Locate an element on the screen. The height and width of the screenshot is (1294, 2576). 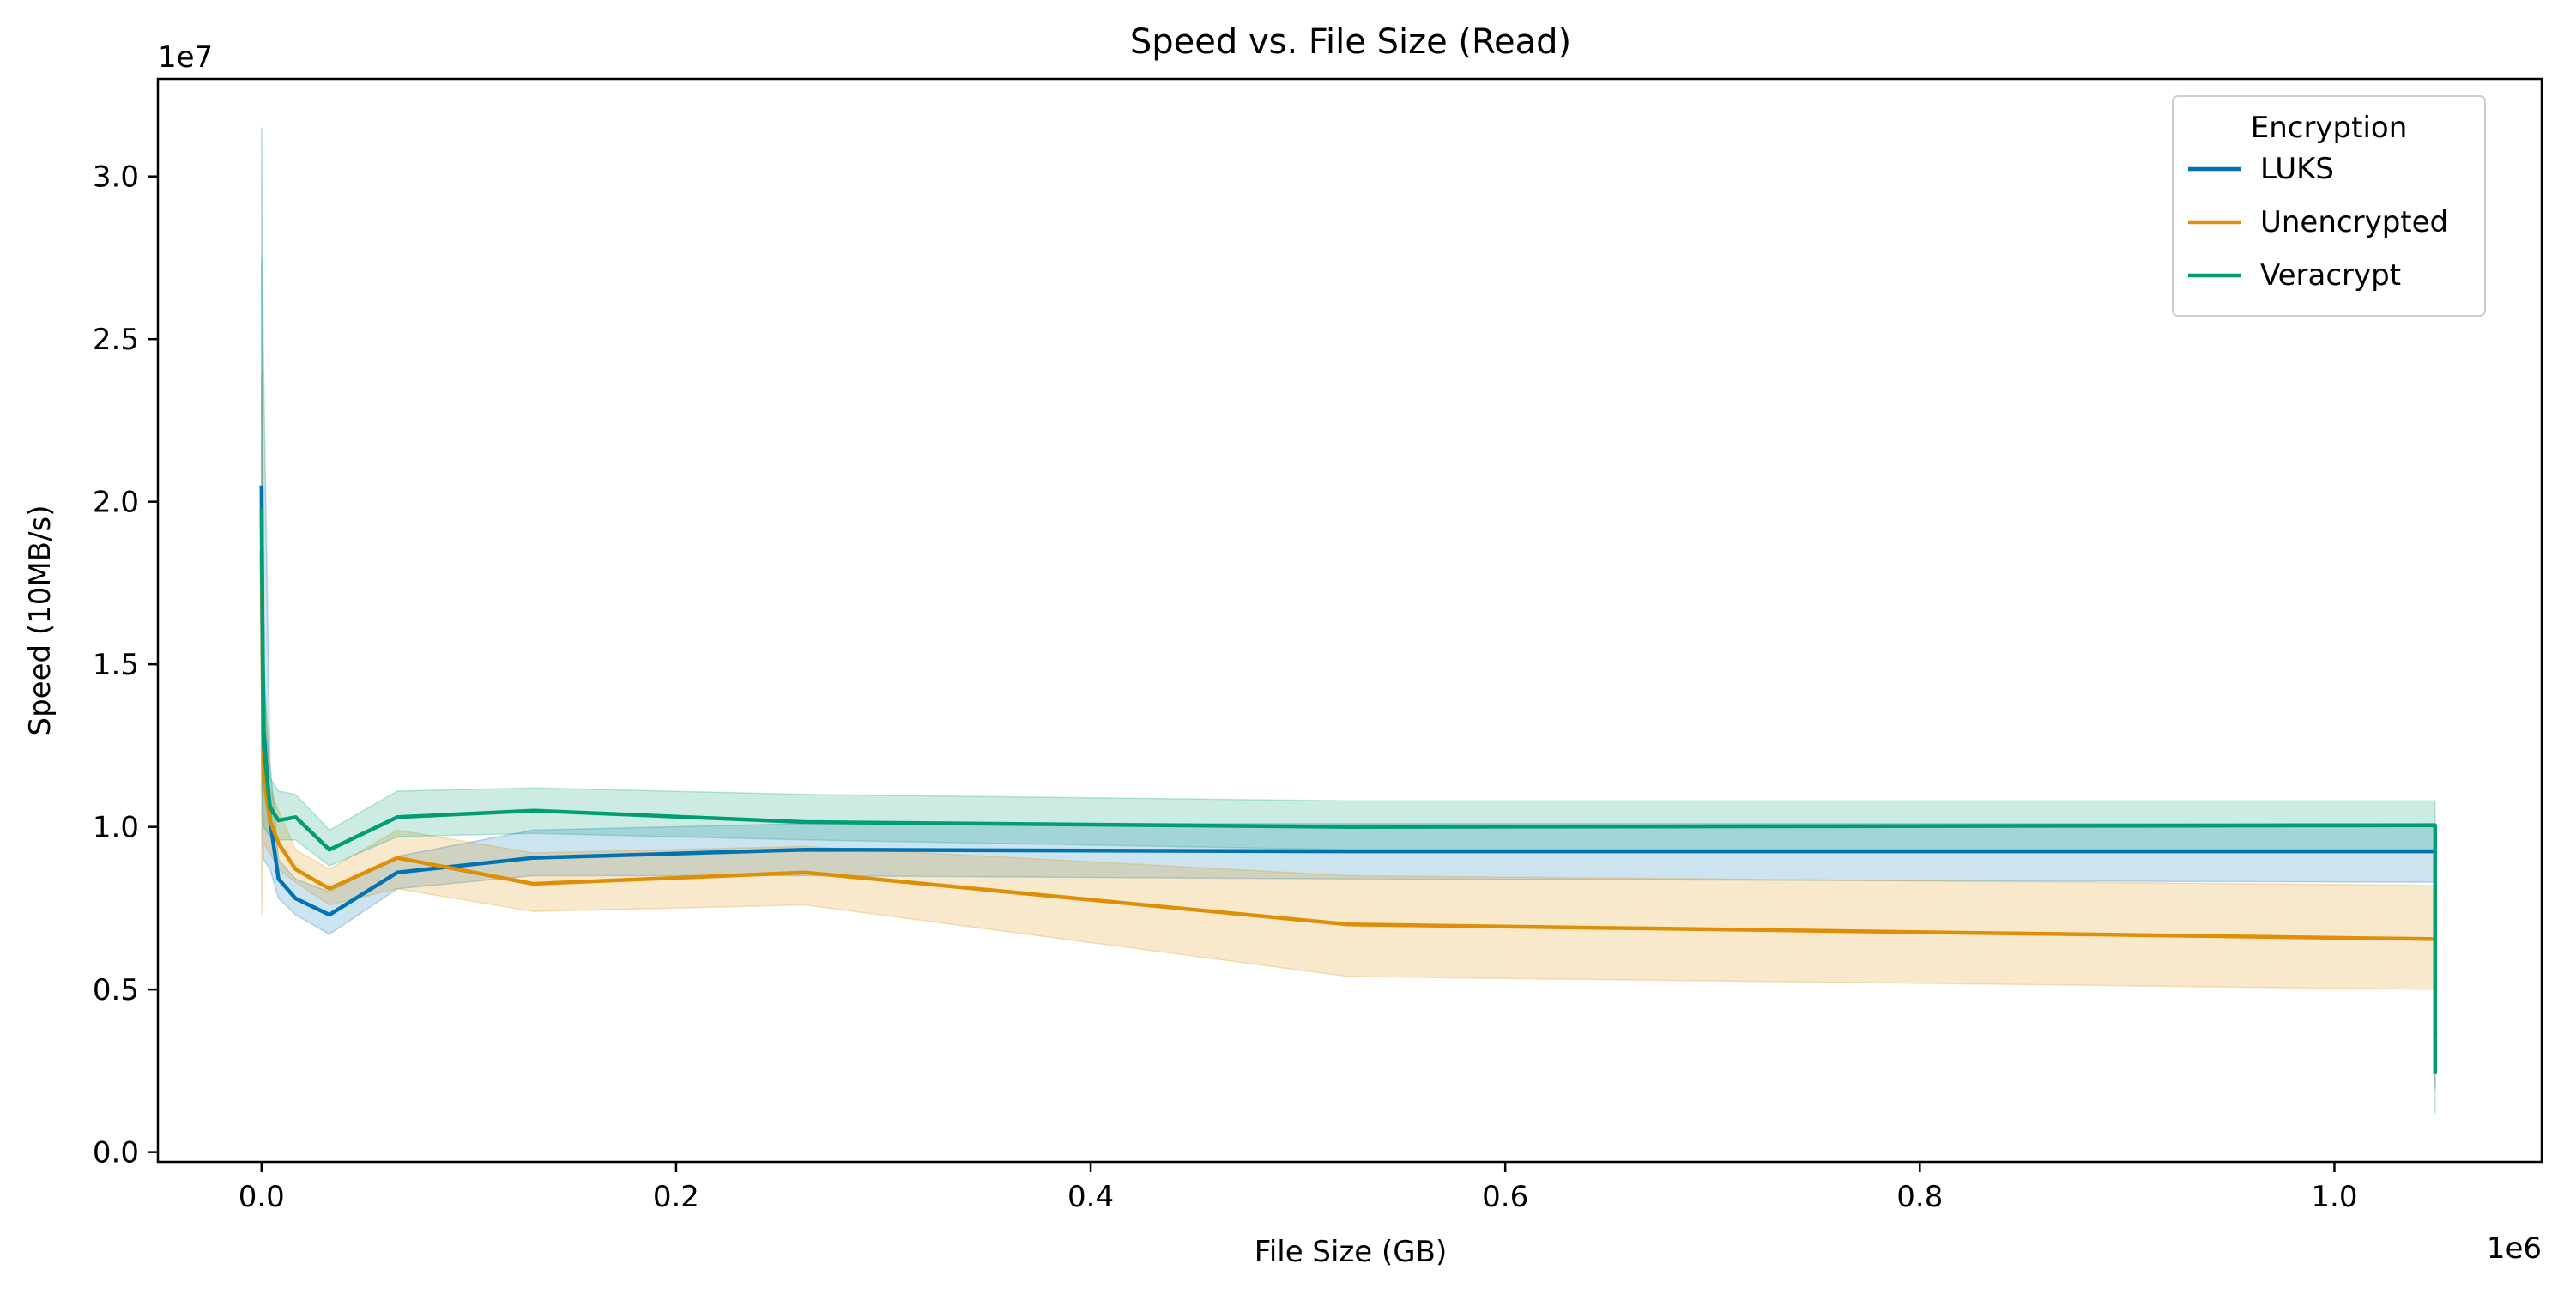
y-tick-label: 0.5 is located at coordinates (116, 990).